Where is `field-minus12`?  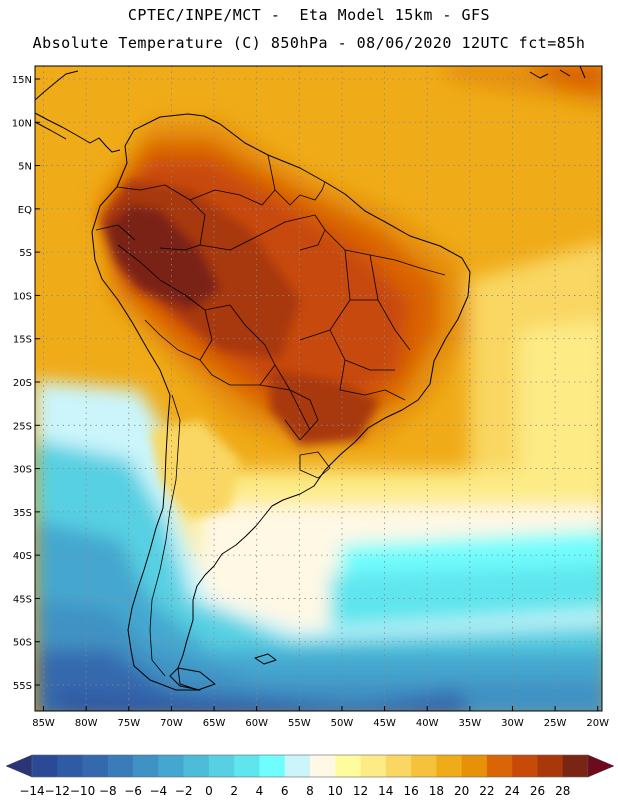 field-minus12 is located at coordinates (174, 700).